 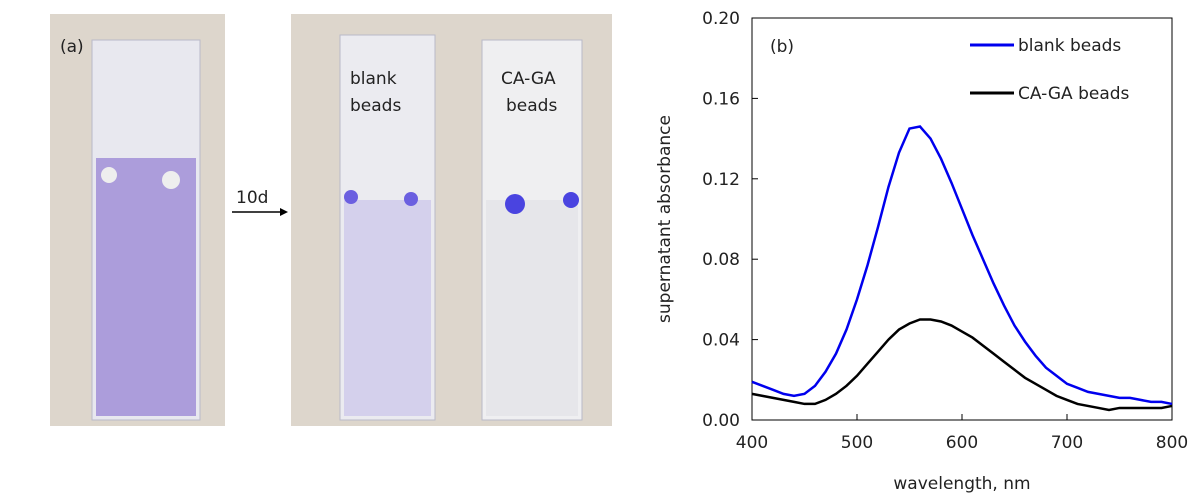 What do you see at coordinates (528, 79) in the screenshot?
I see `sample-label: CA-GA` at bounding box center [528, 79].